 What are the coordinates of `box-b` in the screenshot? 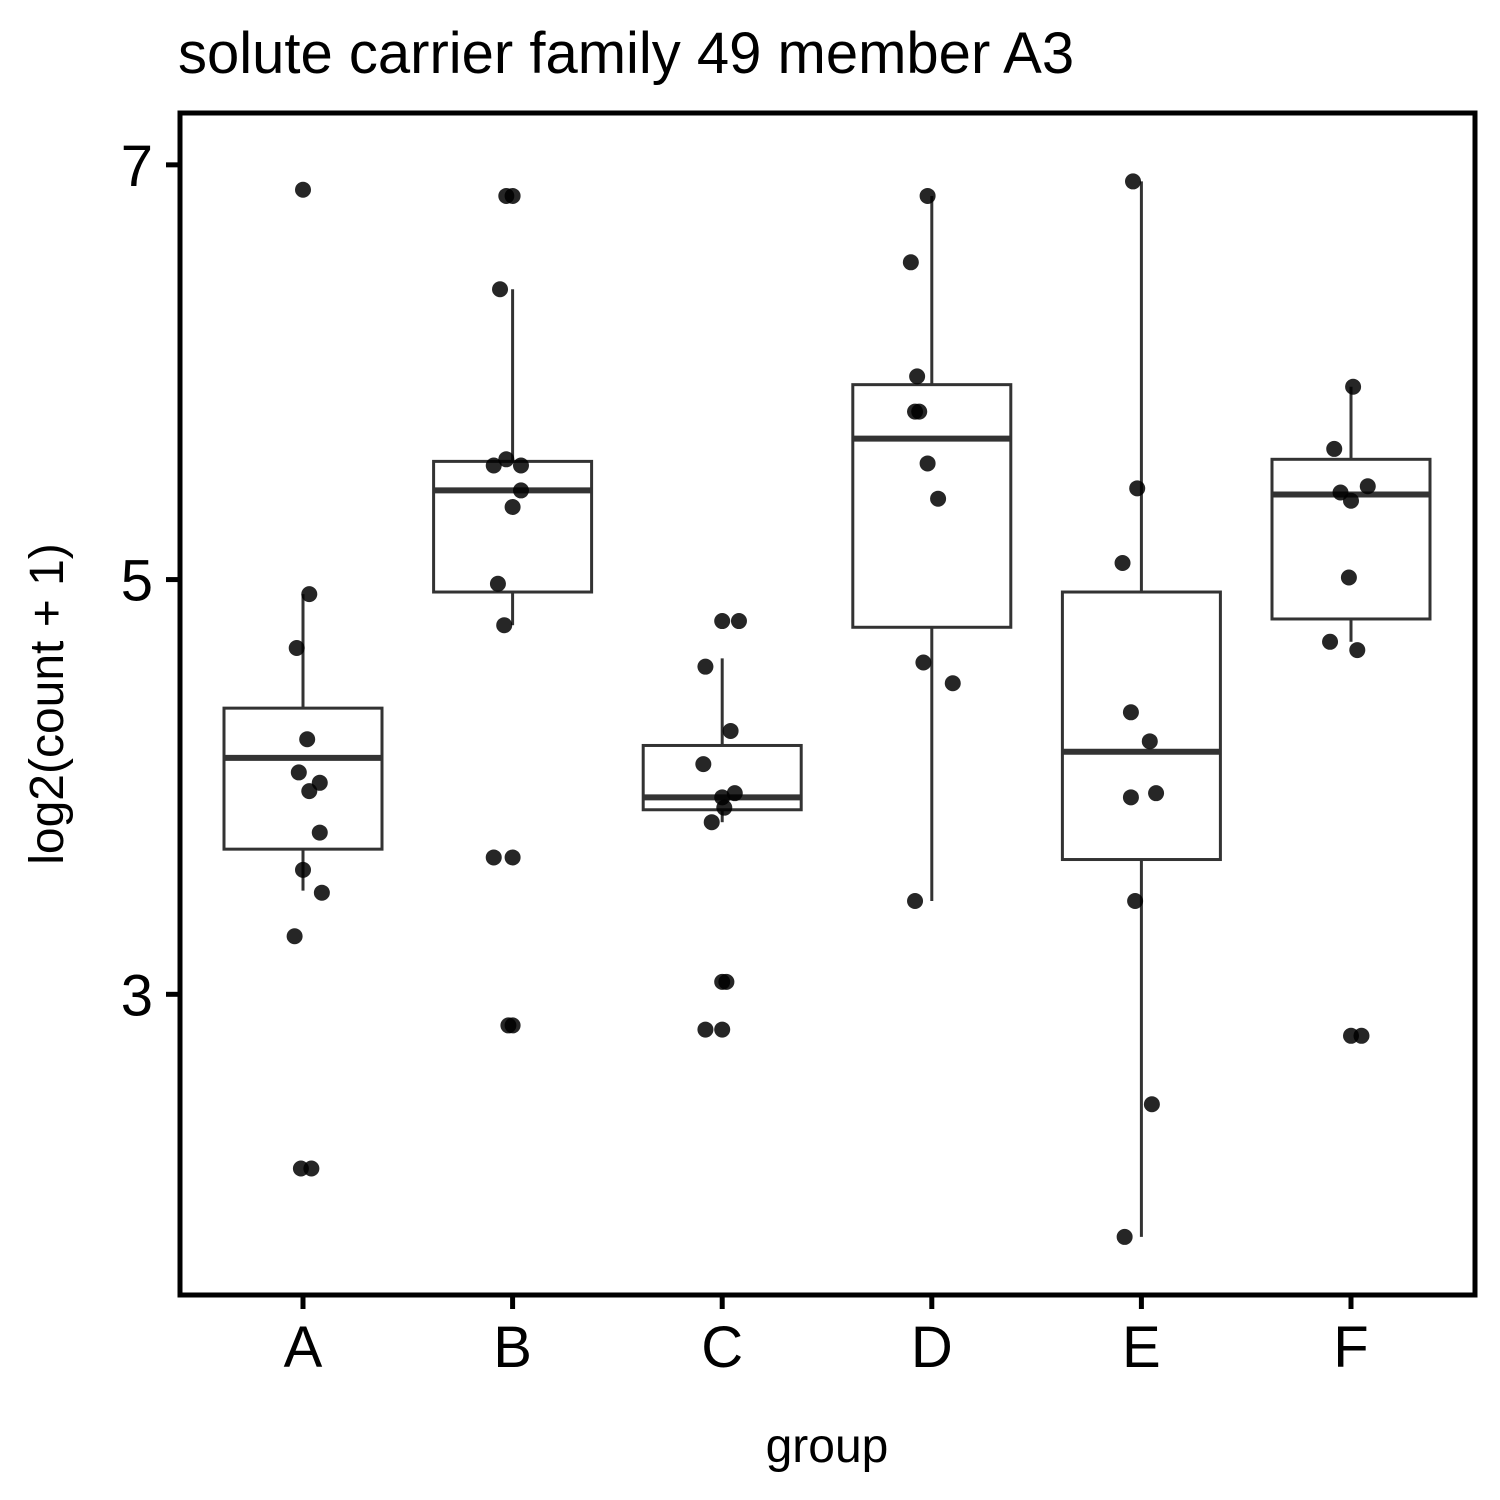 It's located at (513, 457).